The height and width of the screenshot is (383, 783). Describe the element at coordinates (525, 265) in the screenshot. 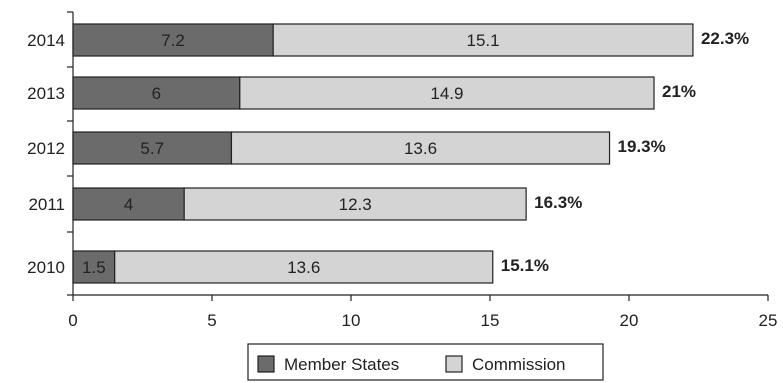

I see `bar-total-label: 15.1%` at that location.